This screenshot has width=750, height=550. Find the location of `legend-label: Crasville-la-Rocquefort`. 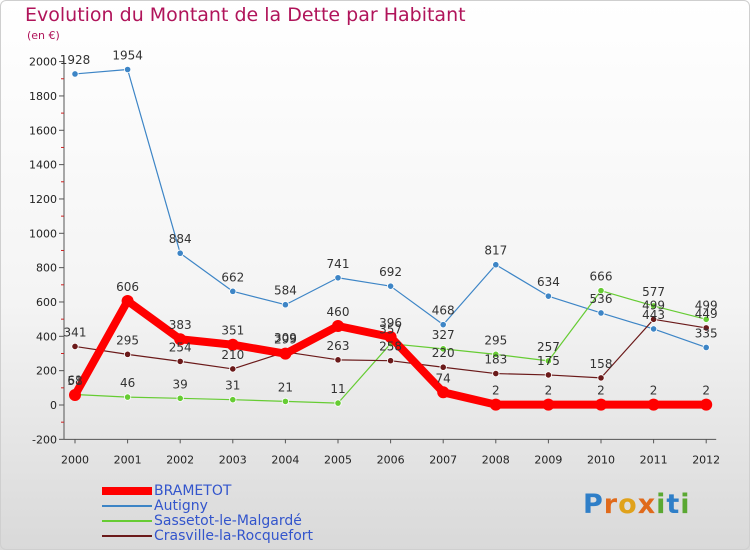

legend-label: Crasville-la-Rocquefort is located at coordinates (234, 536).